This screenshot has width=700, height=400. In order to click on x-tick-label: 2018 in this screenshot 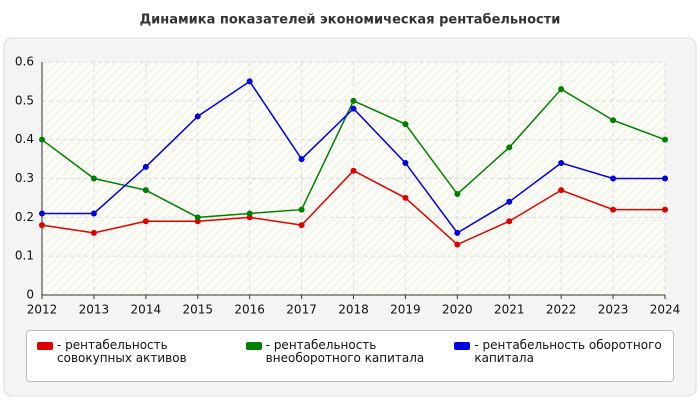, I will do `click(353, 310)`.